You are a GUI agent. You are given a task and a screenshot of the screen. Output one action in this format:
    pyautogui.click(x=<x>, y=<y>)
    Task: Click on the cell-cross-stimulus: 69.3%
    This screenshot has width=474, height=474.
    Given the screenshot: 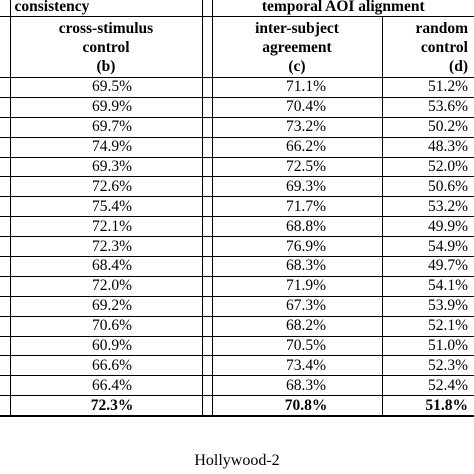 What is the action you would take?
    pyautogui.click(x=106, y=167)
    